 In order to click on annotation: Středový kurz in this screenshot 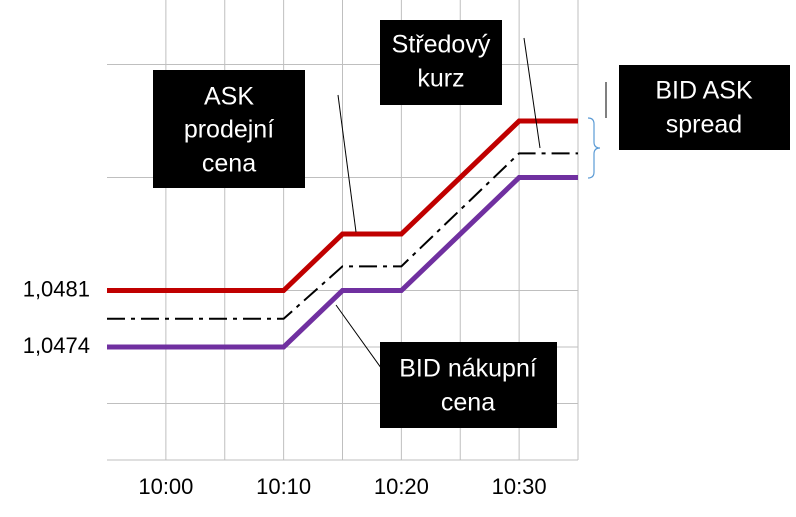, I will do `click(441, 62)`.